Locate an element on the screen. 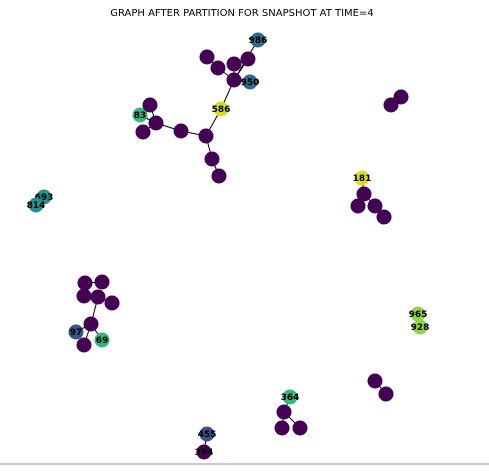 This screenshot has width=489, height=473. graph-node: 814 is located at coordinates (36, 205).